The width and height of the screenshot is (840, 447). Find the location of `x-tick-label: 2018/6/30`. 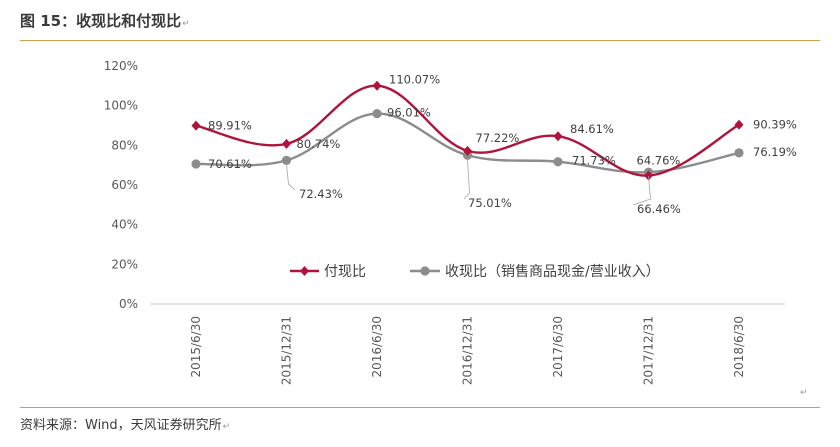

x-tick-label: 2018/6/30 is located at coordinates (739, 347).